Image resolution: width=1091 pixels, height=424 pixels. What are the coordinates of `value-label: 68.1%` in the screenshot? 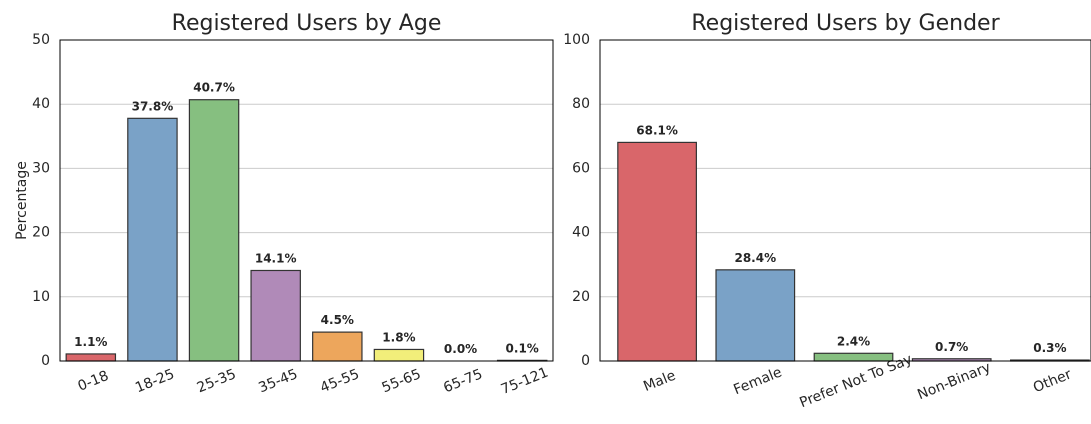 It's located at (657, 130).